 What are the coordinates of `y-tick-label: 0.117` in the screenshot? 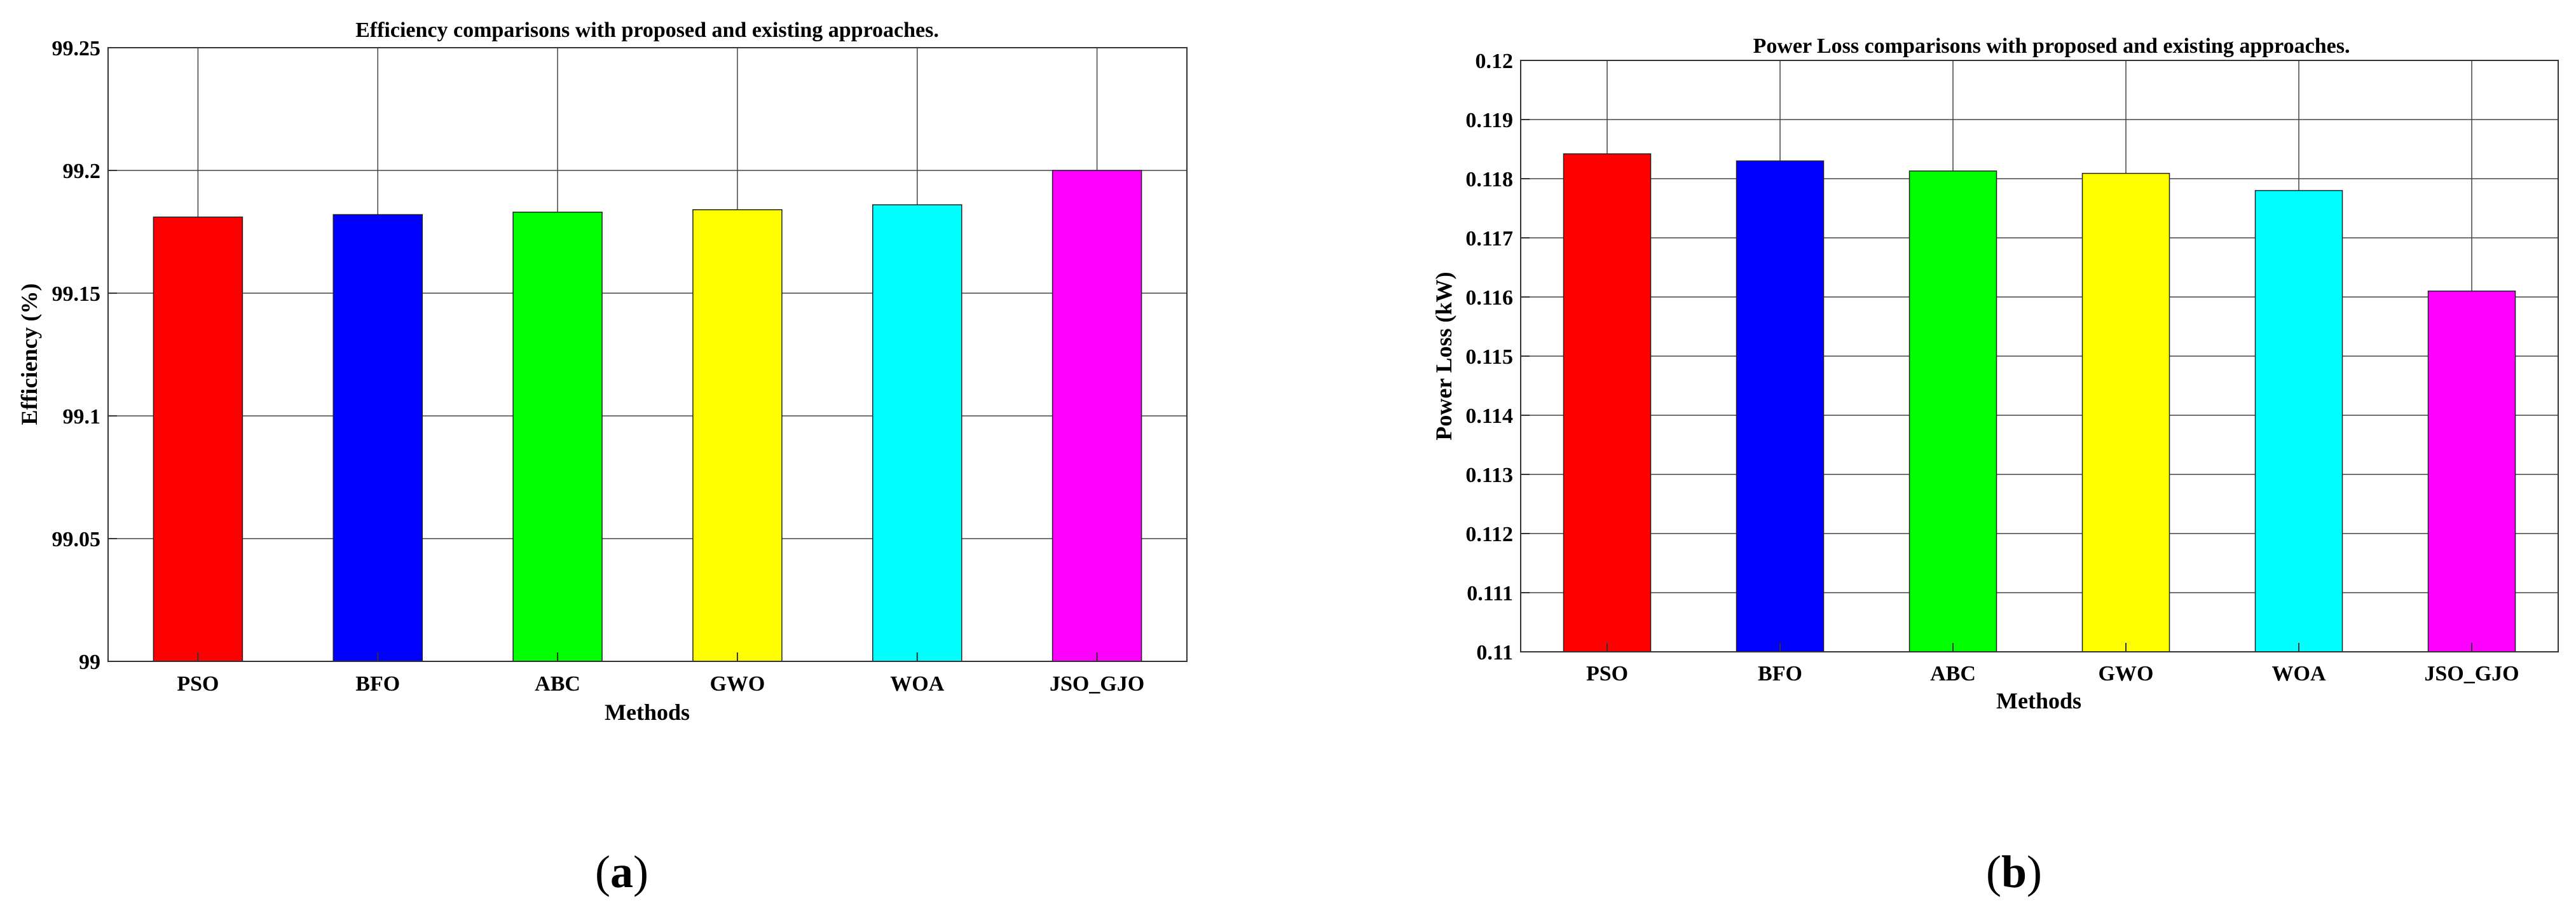 It's located at (1489, 239).